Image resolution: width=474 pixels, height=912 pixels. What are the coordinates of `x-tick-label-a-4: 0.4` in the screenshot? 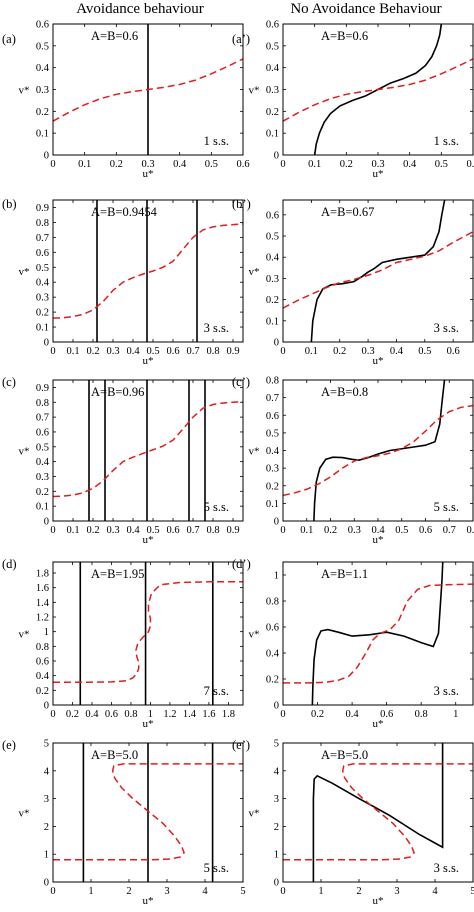 It's located at (180, 164).